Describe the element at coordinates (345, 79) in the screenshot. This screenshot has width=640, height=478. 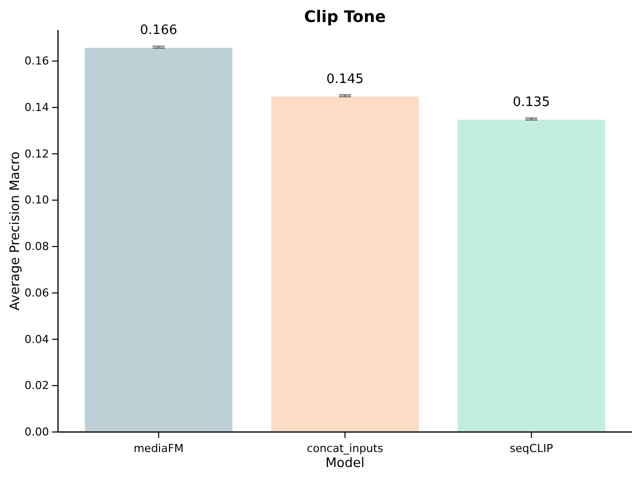
I see `data-label: 0.145` at that location.